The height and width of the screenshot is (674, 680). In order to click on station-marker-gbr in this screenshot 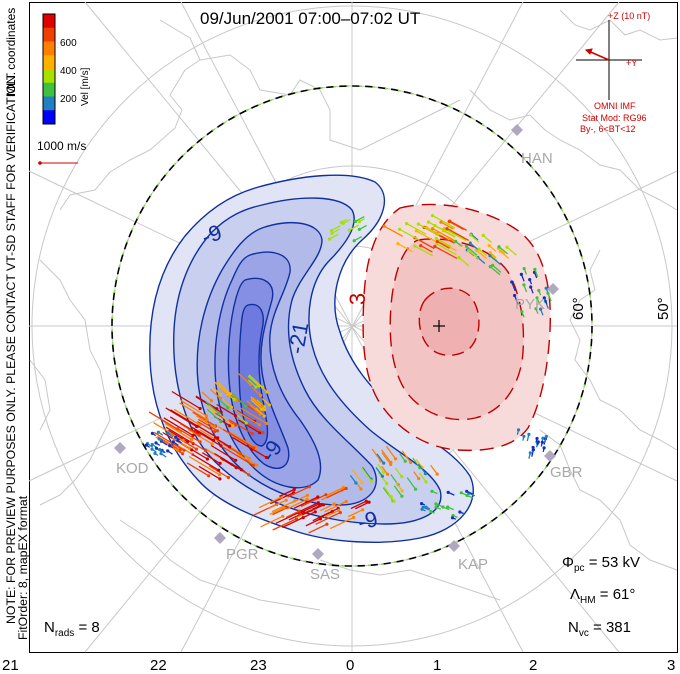, I will do `click(550, 456)`.